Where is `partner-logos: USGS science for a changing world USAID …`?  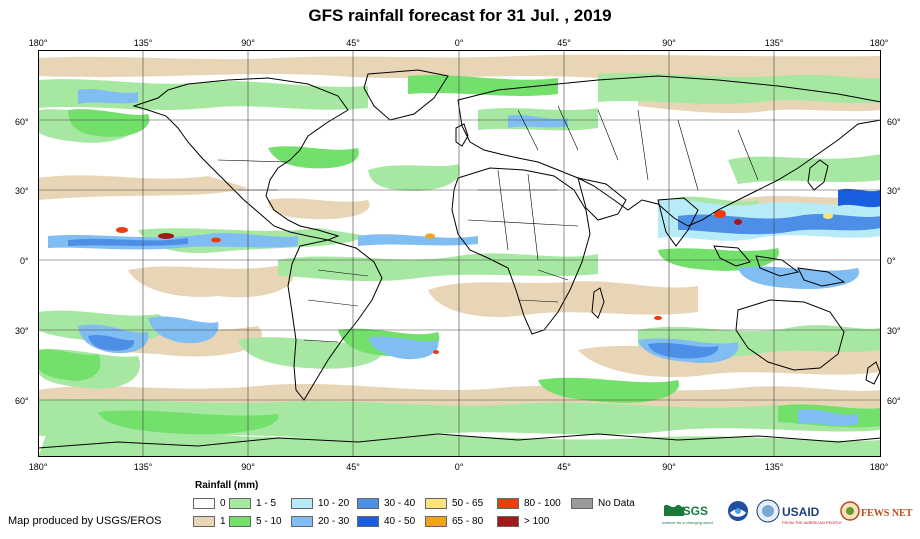 partner-logos: USGS science for a changing world USAID … is located at coordinates (787, 512).